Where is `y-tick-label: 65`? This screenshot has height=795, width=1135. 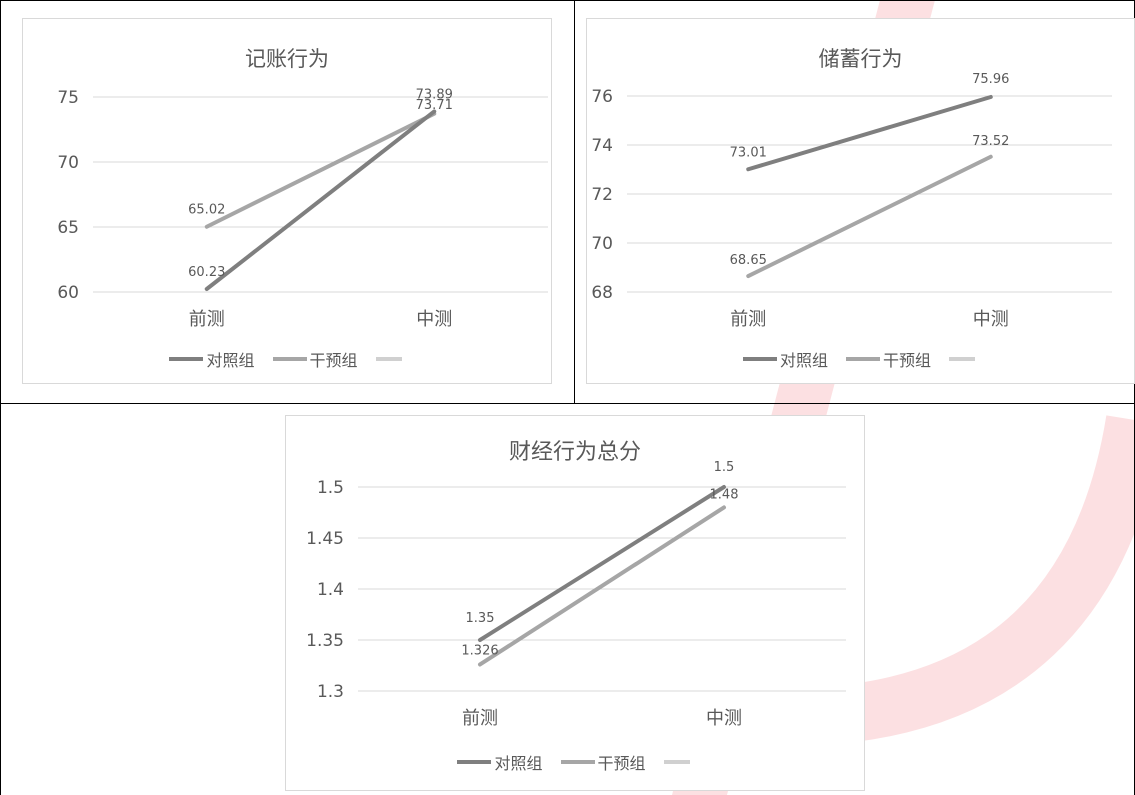
y-tick-label: 65 is located at coordinates (68, 228).